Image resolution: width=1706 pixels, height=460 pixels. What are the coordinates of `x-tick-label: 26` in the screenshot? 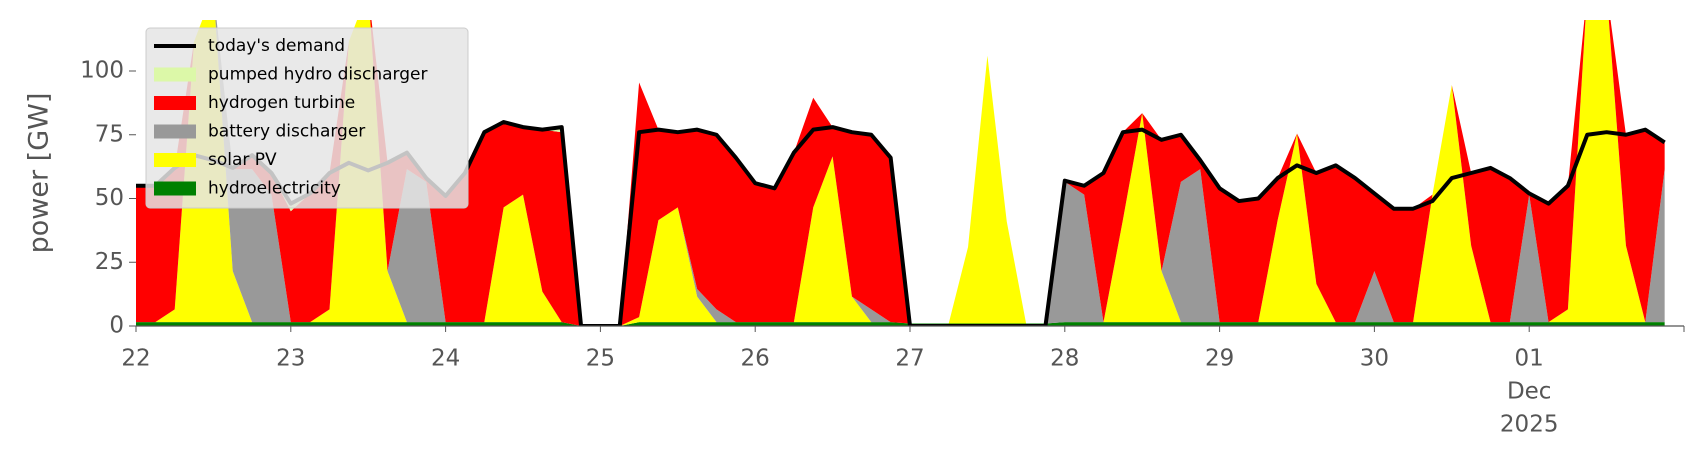 It's located at (755, 359).